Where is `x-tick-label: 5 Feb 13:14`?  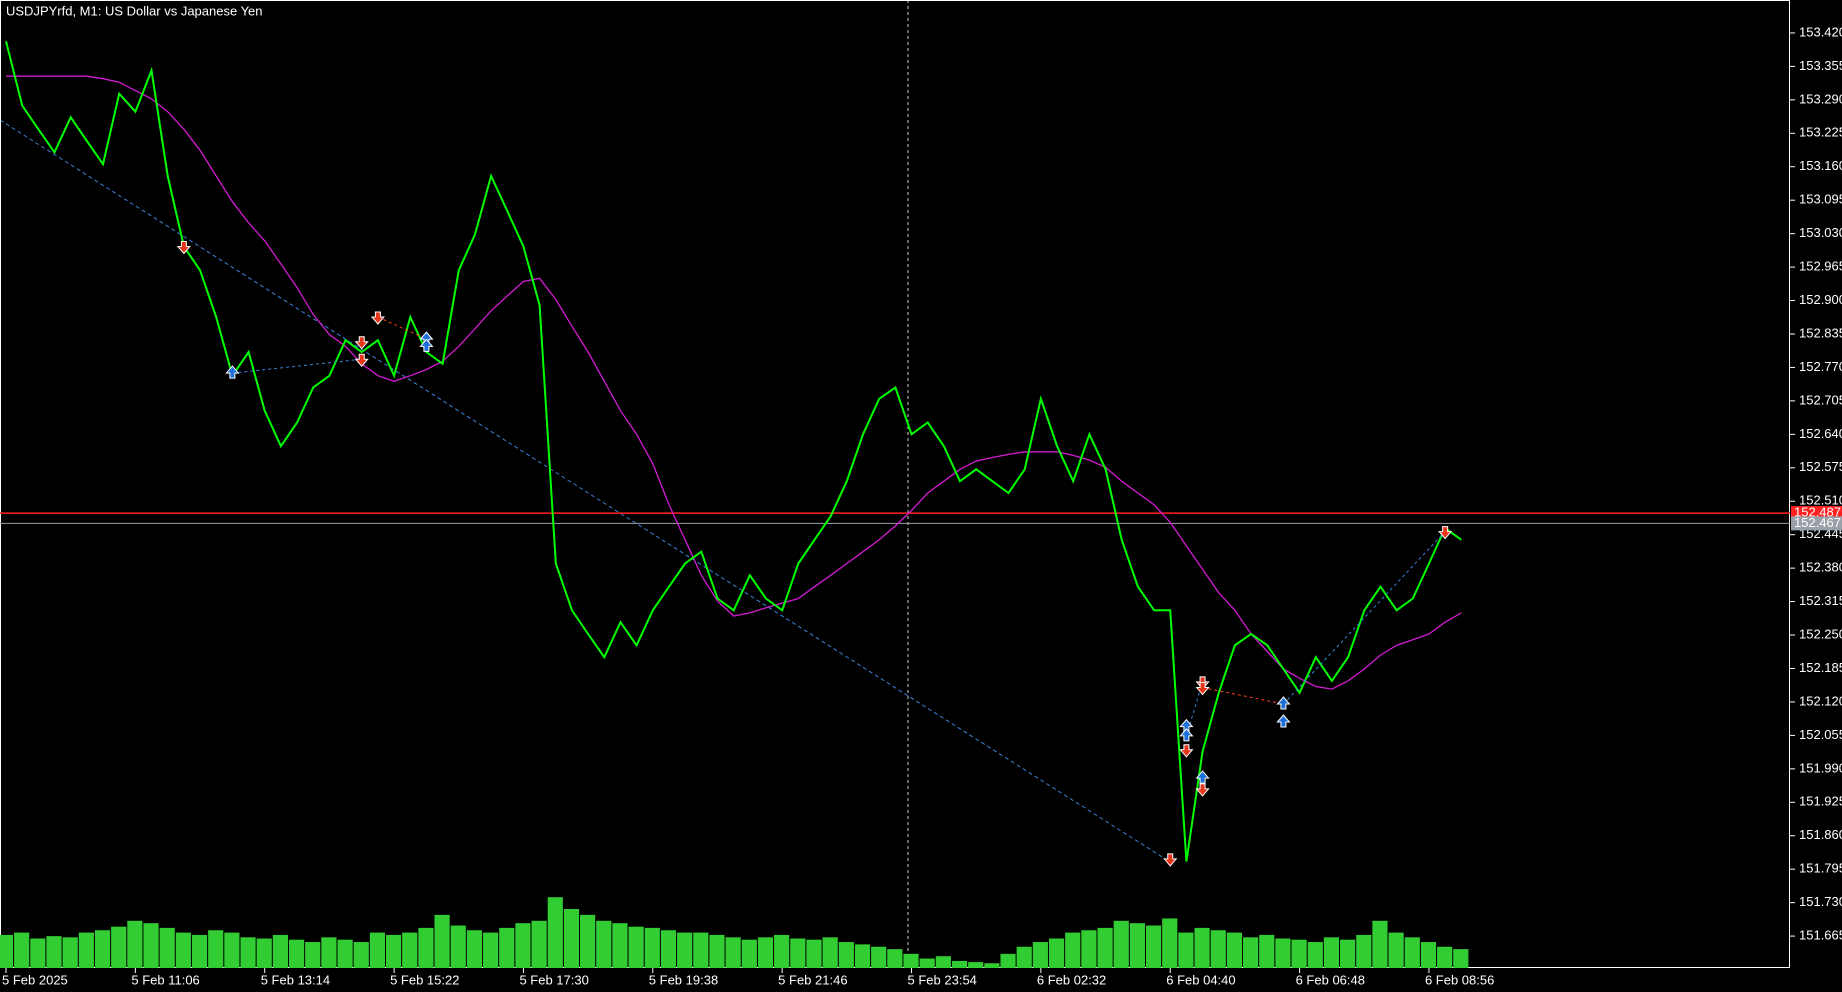 x-tick-label: 5 Feb 13:14 is located at coordinates (295, 979).